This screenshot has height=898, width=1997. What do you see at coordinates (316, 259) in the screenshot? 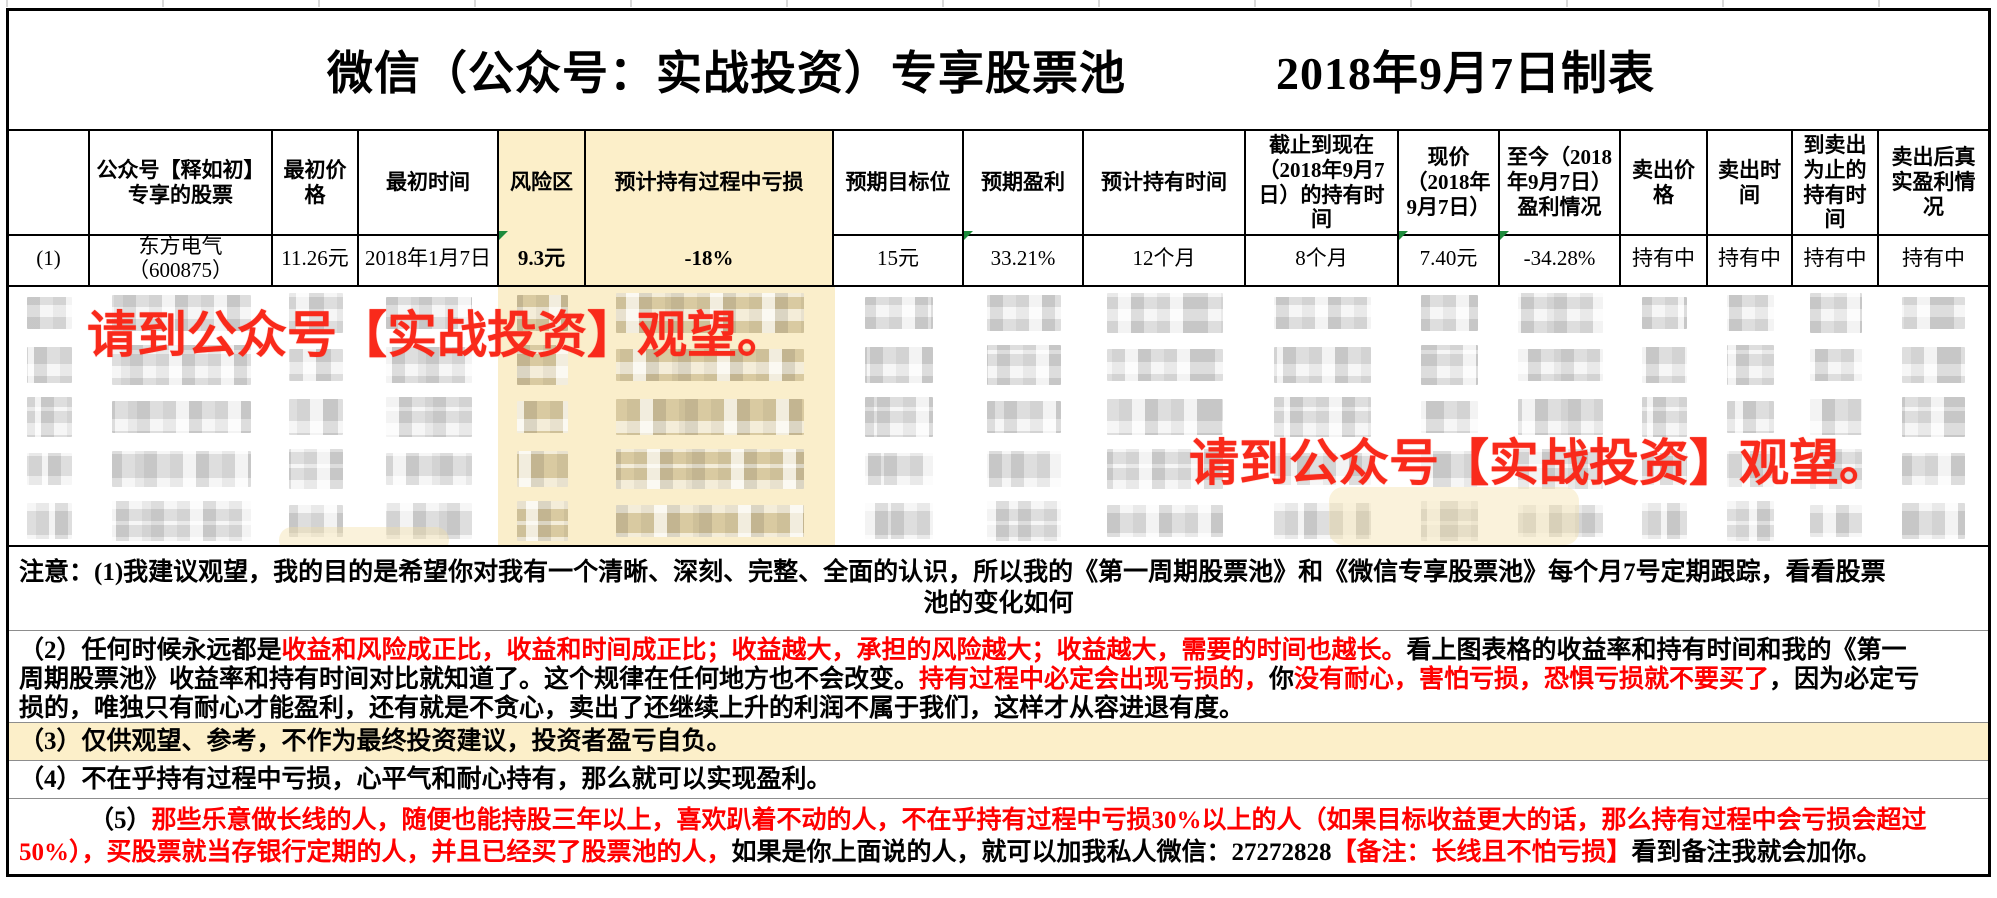
I see `cell-initial-price: 11.26元` at bounding box center [316, 259].